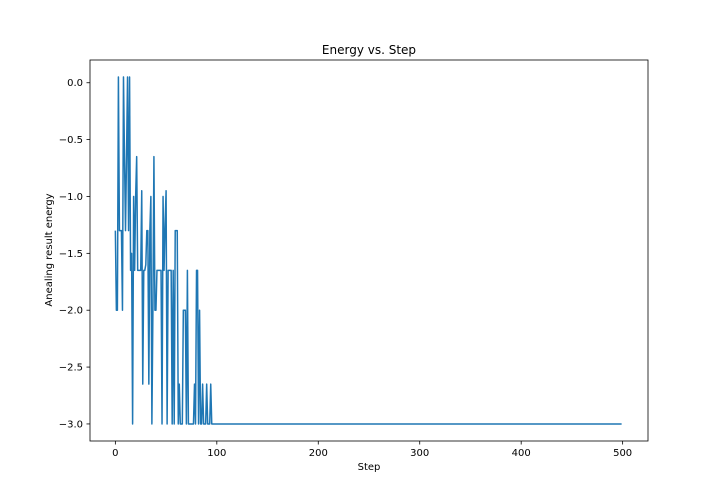 Image resolution: width=720 pixels, height=504 pixels. What do you see at coordinates (369, 50) in the screenshot?
I see `chart-title: Energy vs. Step` at bounding box center [369, 50].